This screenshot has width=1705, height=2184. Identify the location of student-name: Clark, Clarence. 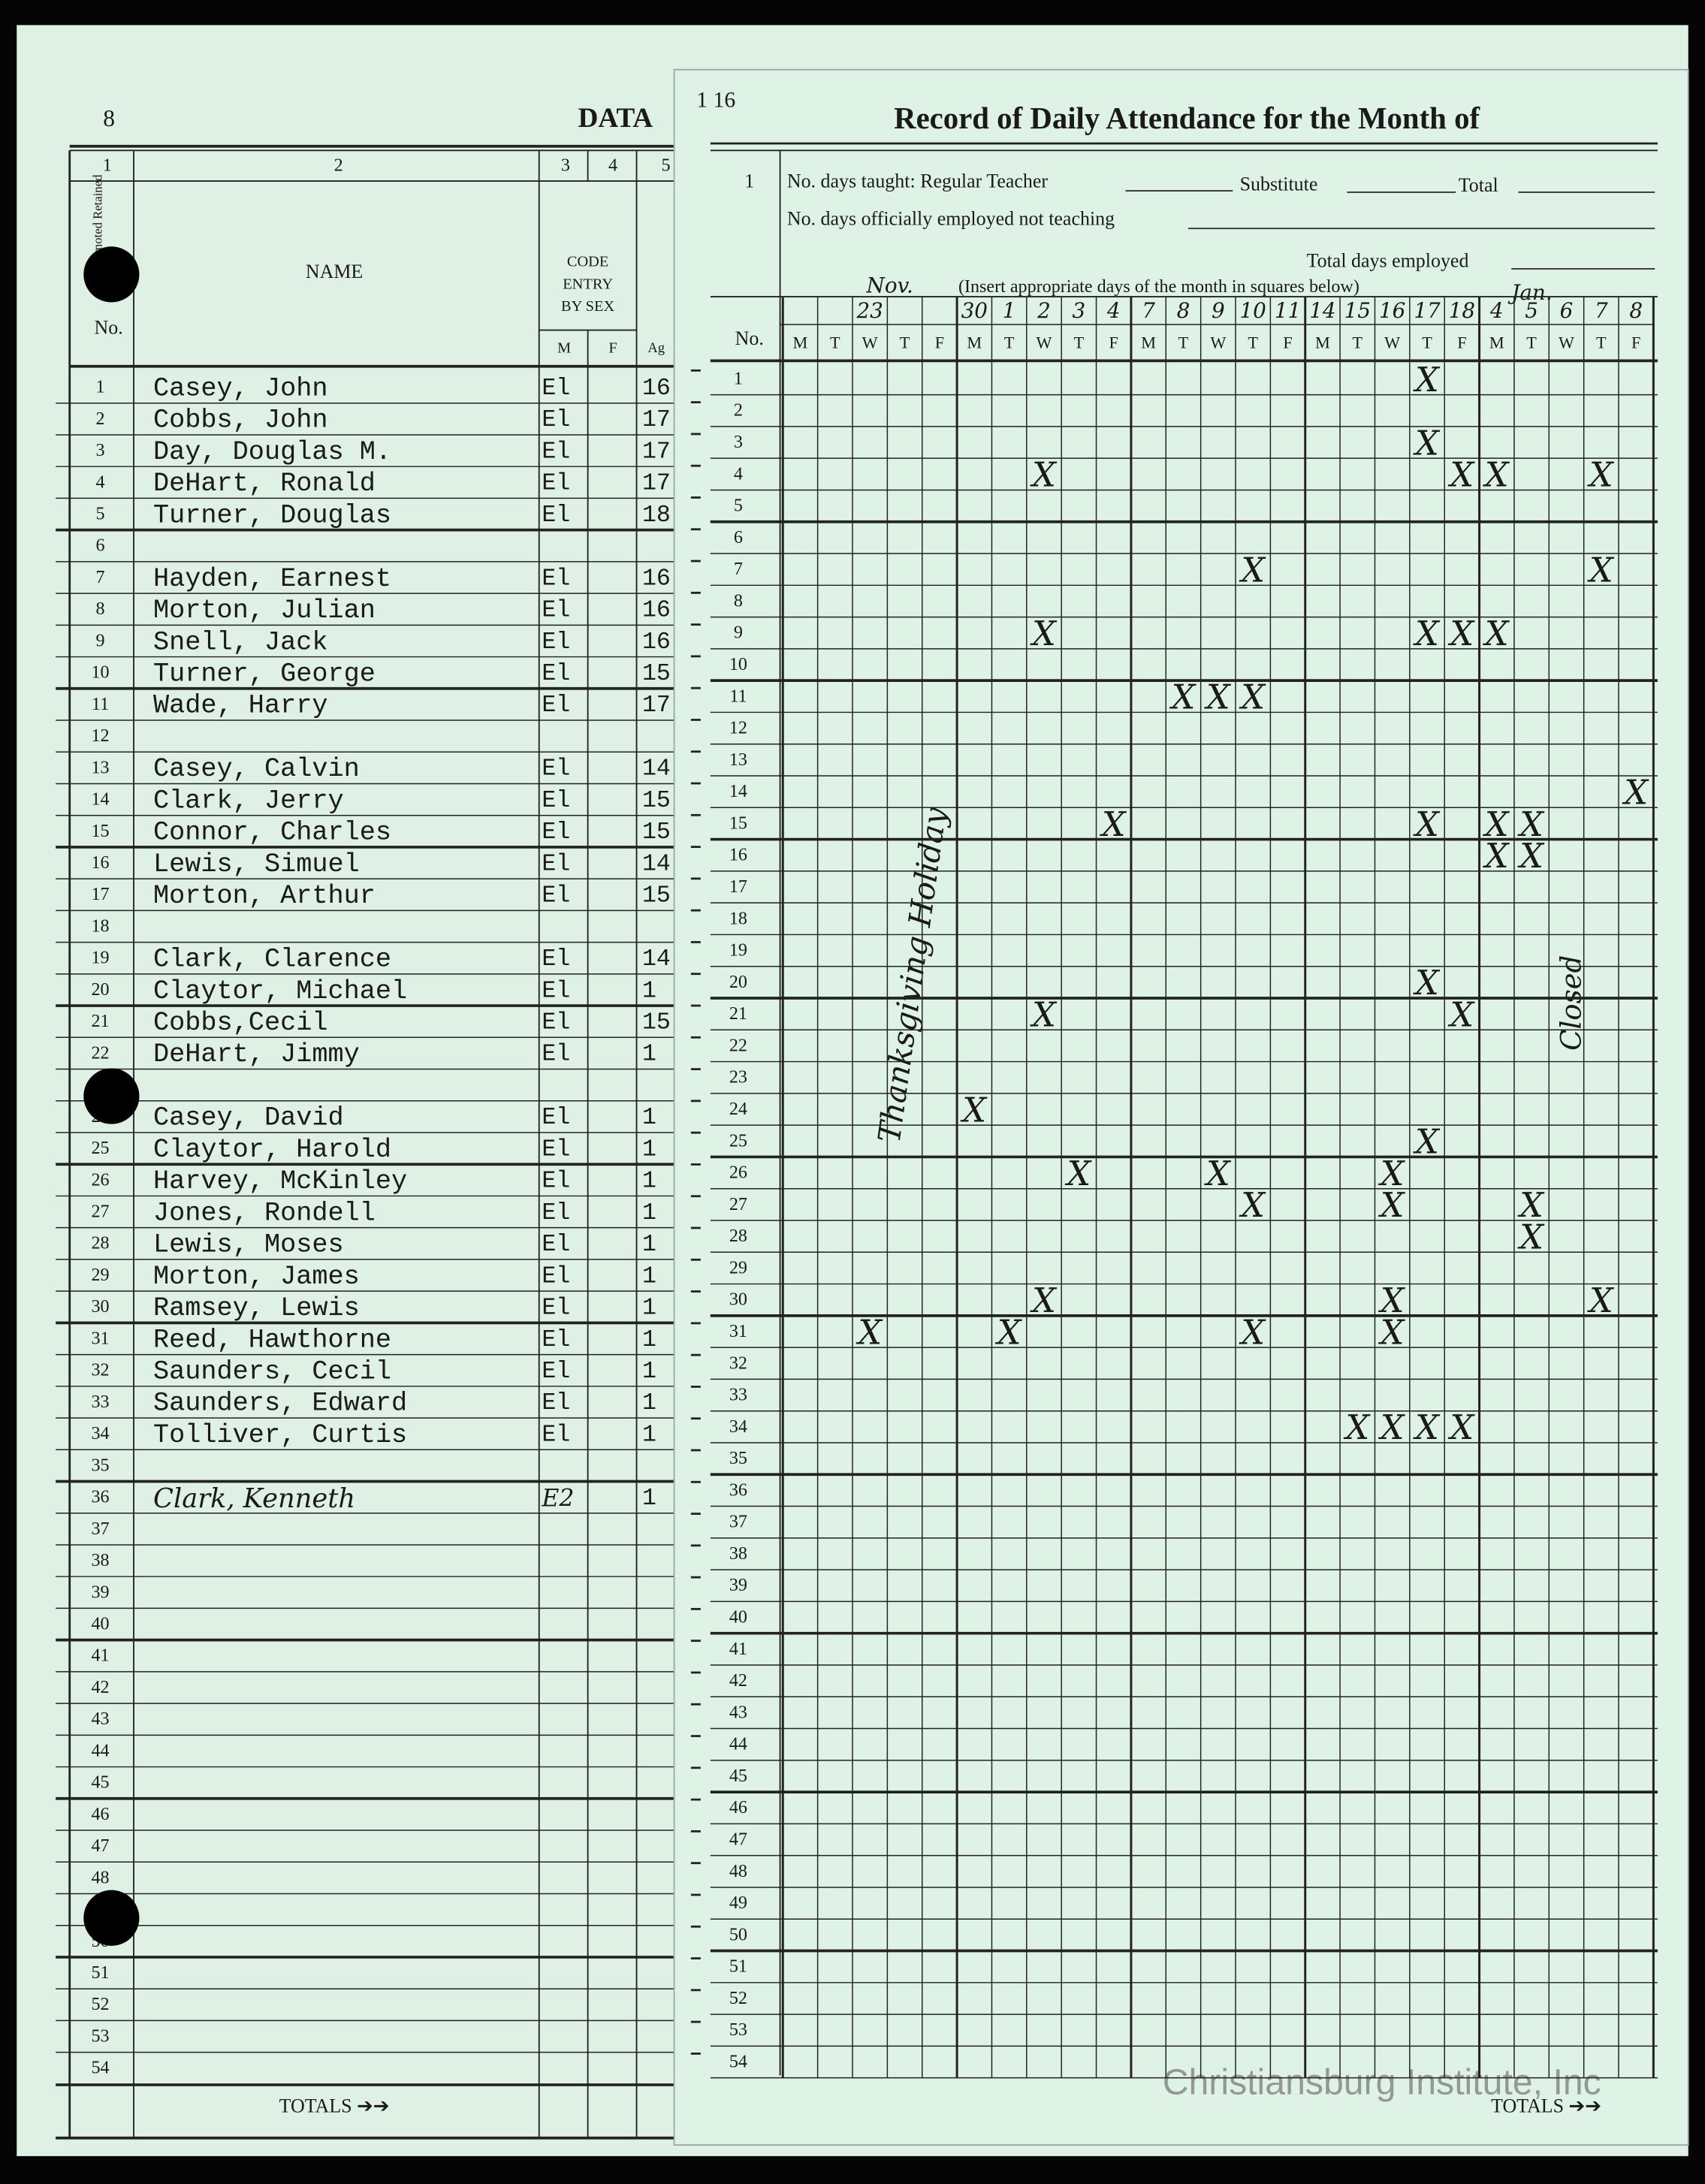
(272, 960).